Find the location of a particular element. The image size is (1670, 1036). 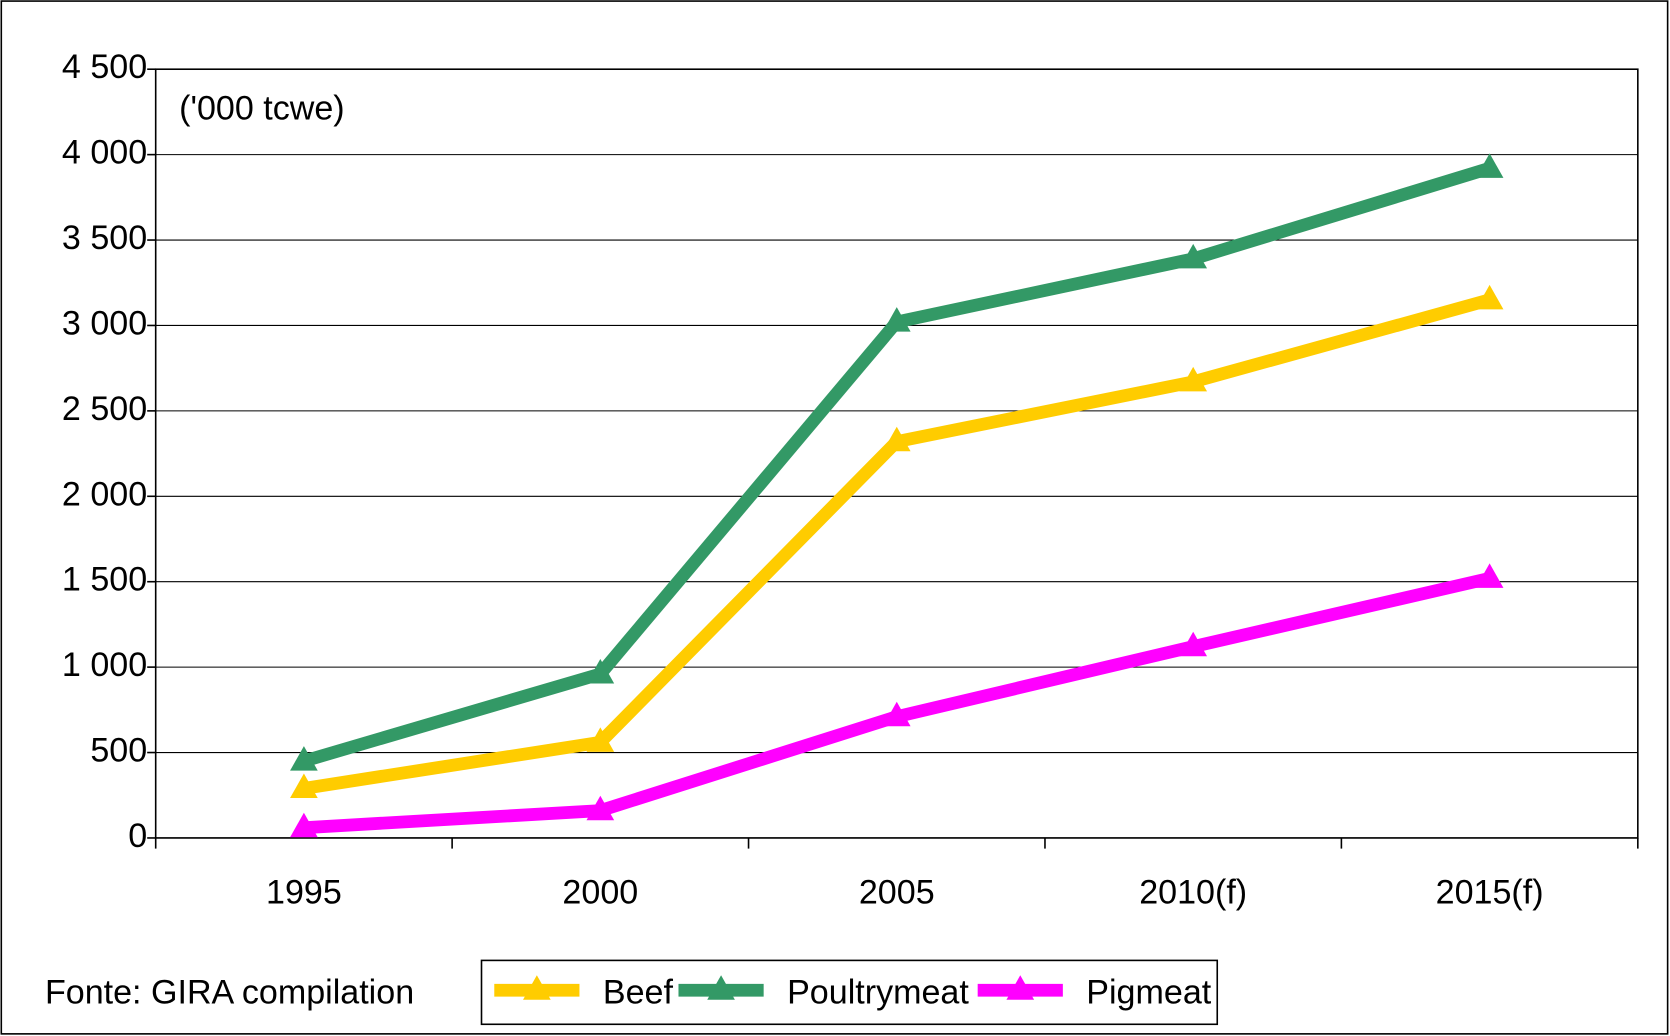

y-tick-label: 2 500 is located at coordinates (104, 409).